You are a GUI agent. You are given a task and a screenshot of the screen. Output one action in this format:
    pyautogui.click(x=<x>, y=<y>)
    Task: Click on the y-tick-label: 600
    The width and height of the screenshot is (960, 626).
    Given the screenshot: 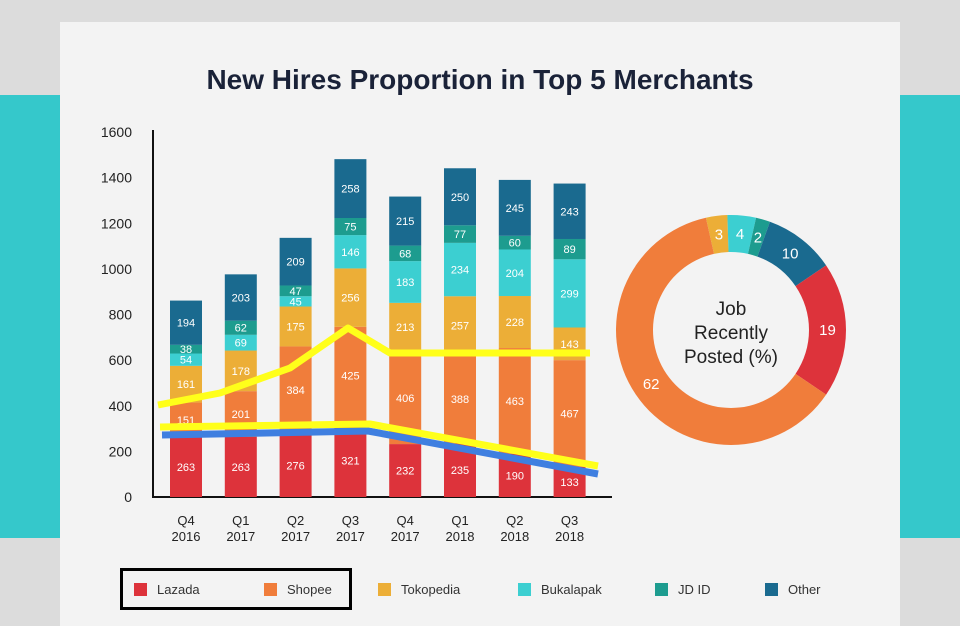 What is the action you would take?
    pyautogui.click(x=121, y=360)
    